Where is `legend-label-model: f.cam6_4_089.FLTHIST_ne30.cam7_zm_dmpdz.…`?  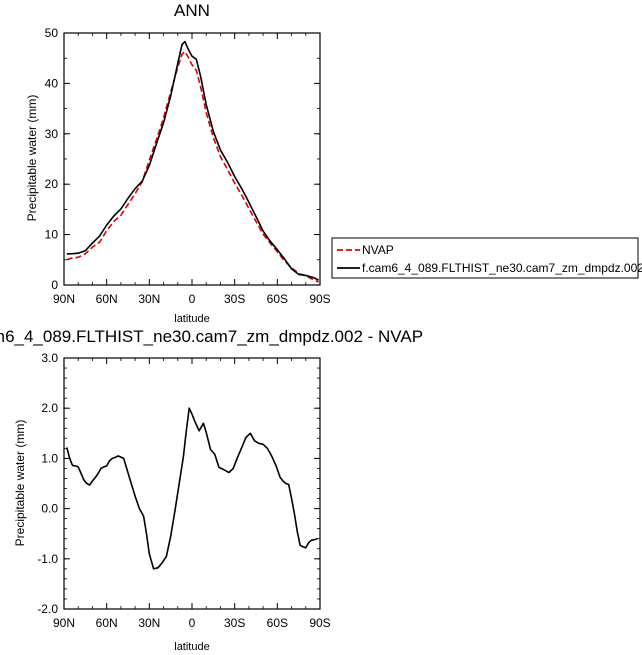
legend-label-model: f.cam6_4_089.FLTHIST_ne30.cam7_zm_dmpdz.… is located at coordinates (502, 268).